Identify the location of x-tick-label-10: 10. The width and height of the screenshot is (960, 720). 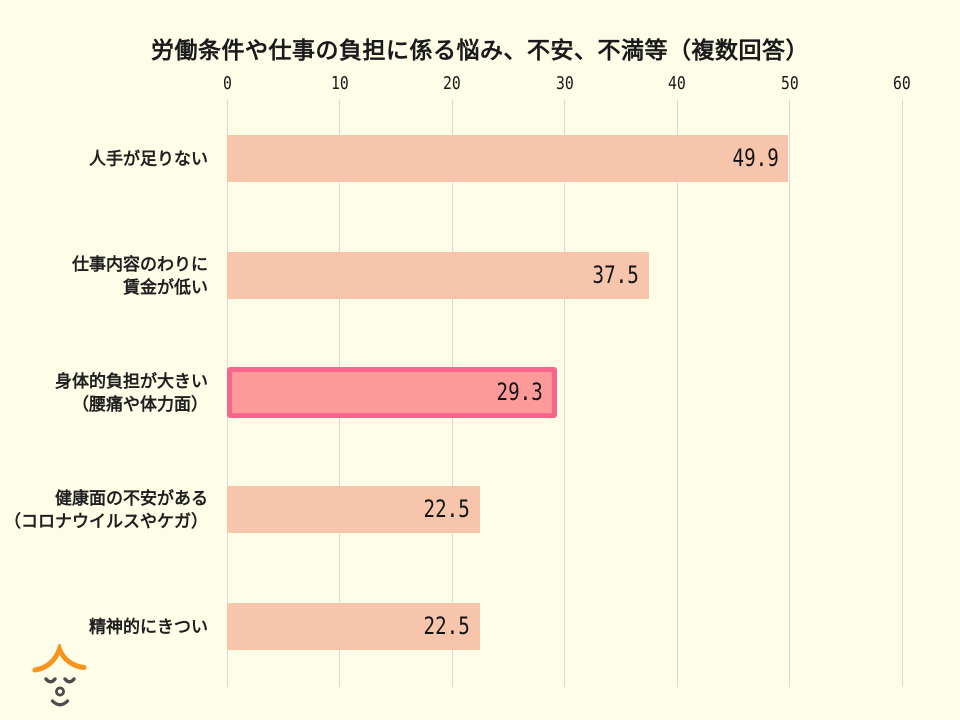
(340, 83).